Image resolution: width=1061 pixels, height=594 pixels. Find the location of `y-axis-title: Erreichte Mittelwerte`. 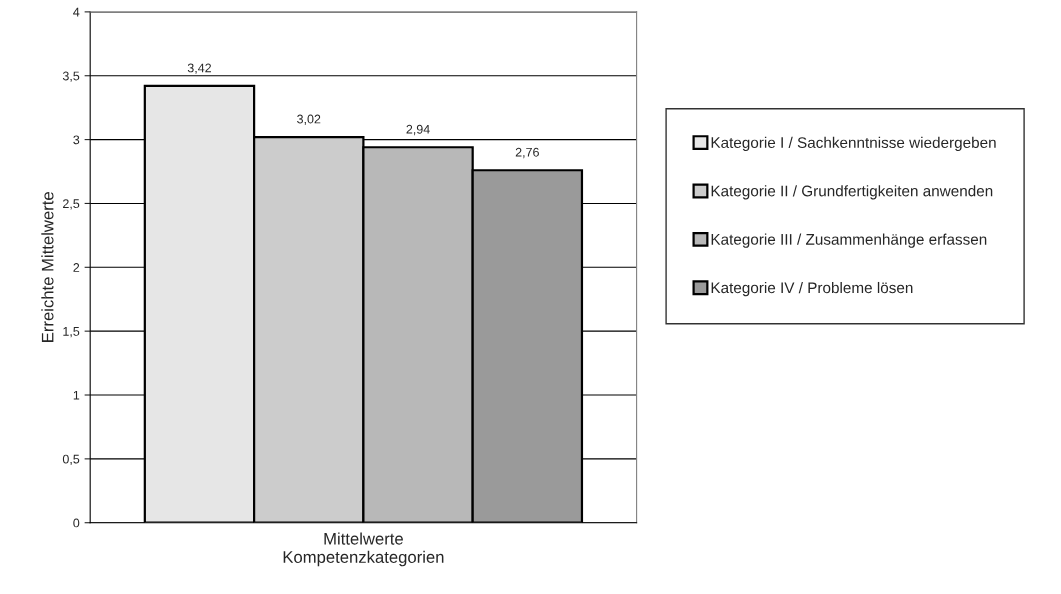

y-axis-title: Erreichte Mittelwerte is located at coordinates (47, 267).